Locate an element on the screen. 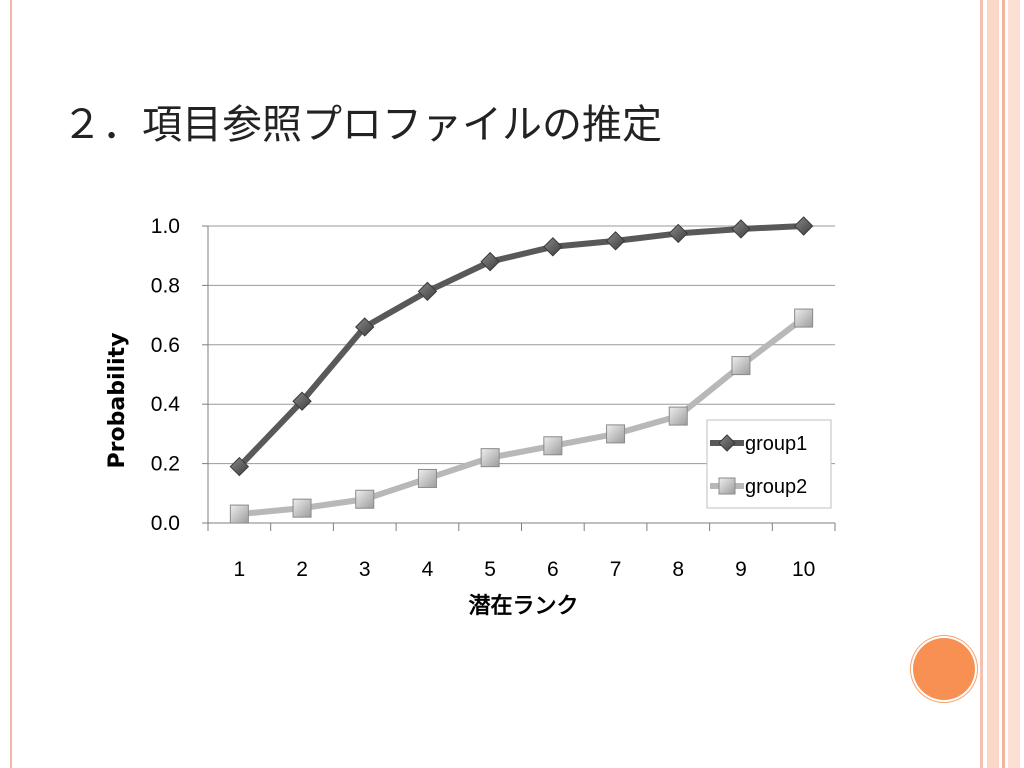 The height and width of the screenshot is (768, 1024). x-tick-label: 5 is located at coordinates (490, 569).